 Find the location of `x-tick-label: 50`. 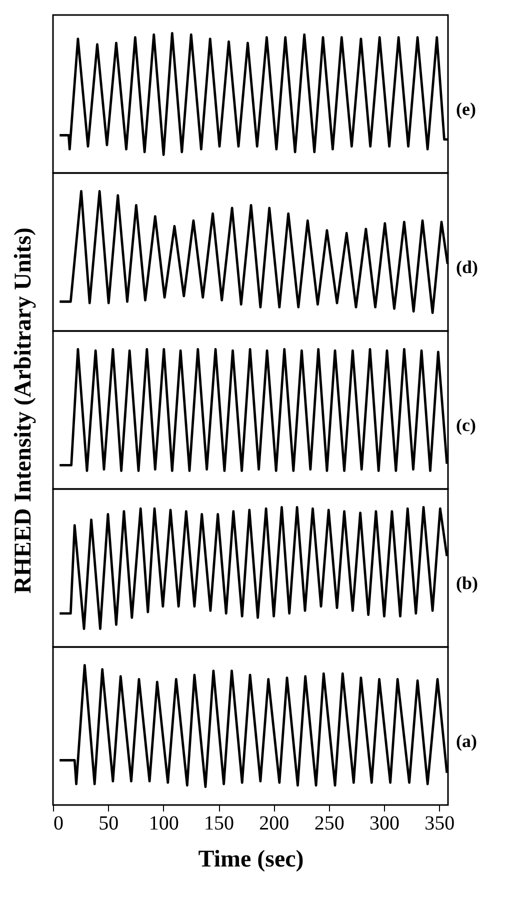

x-tick-label: 50 is located at coordinates (108, 823).